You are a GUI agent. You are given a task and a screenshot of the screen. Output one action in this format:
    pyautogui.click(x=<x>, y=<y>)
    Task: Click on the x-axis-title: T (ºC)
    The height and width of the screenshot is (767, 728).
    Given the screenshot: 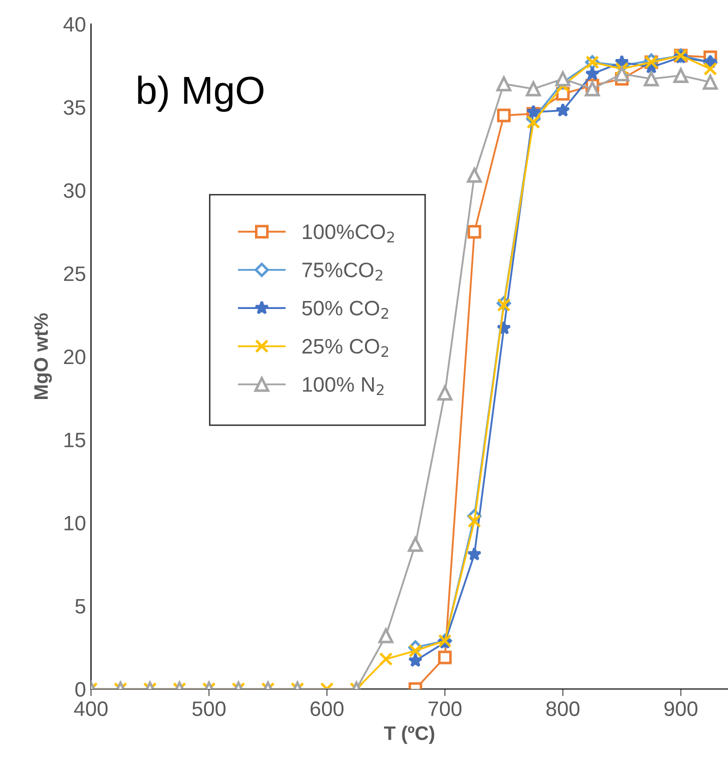 What is the action you would take?
    pyautogui.click(x=409, y=735)
    